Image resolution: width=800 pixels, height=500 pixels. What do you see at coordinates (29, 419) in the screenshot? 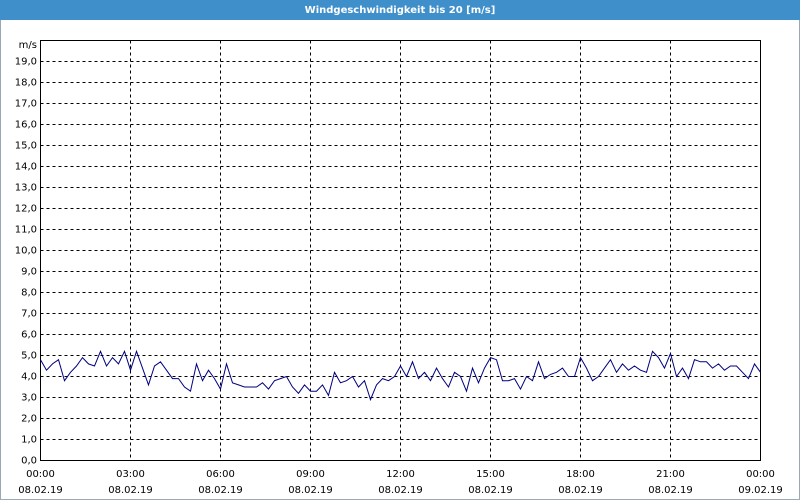
I see `y-tick-label: 2,0` at bounding box center [29, 419].